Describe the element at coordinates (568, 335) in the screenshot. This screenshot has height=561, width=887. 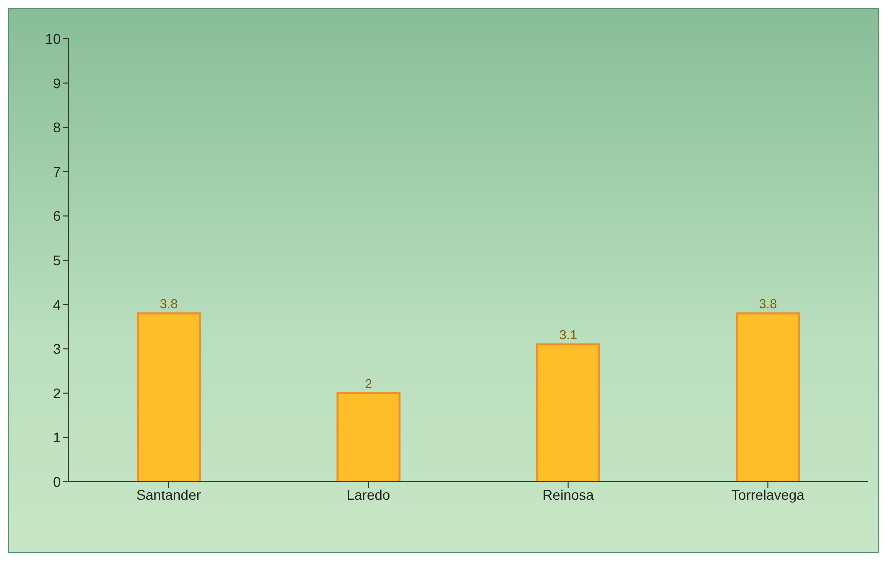
I see `data-label: 3.1` at that location.